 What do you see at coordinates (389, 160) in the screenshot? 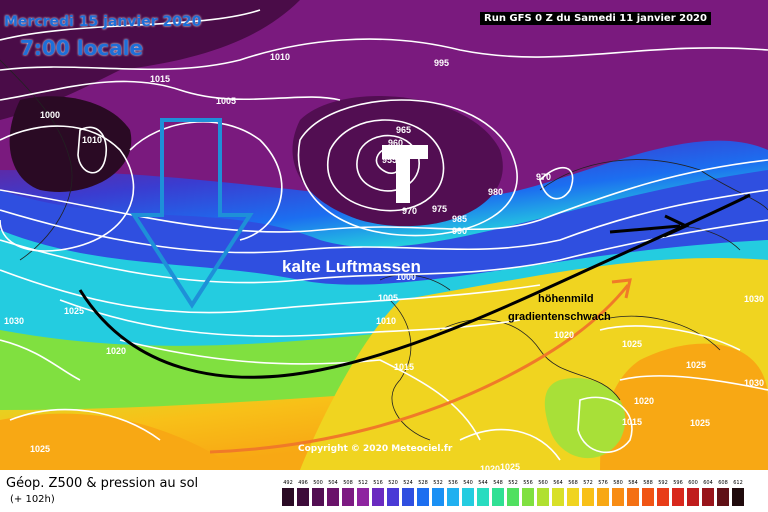
I see `isobar-label: 955` at bounding box center [389, 160].